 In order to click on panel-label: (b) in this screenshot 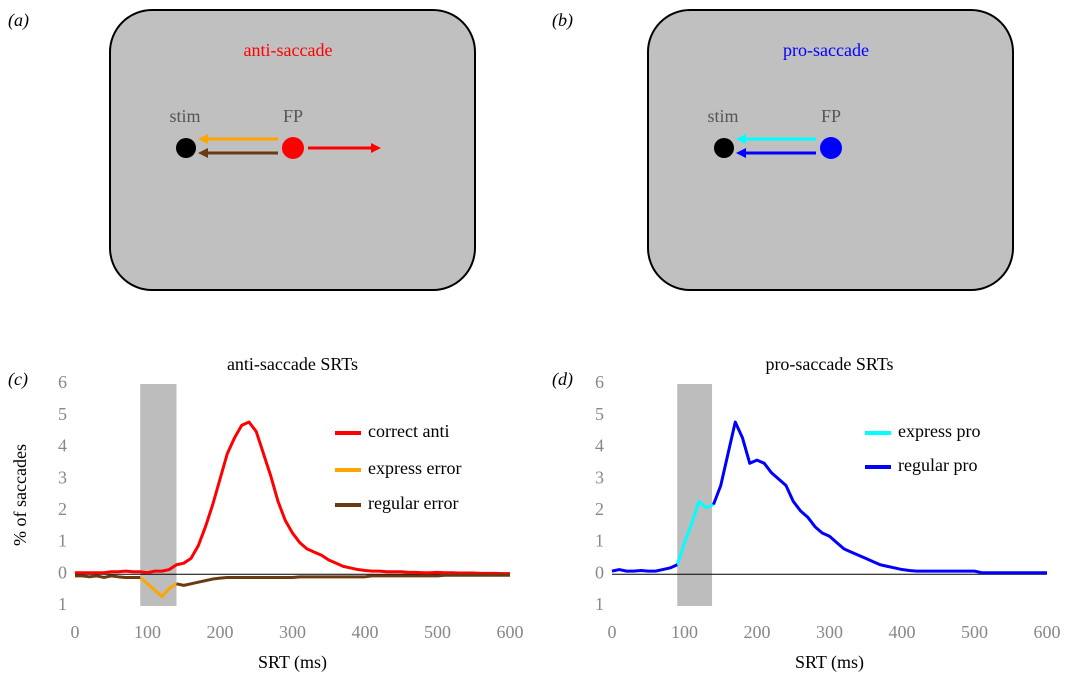, I will do `click(562, 20)`.